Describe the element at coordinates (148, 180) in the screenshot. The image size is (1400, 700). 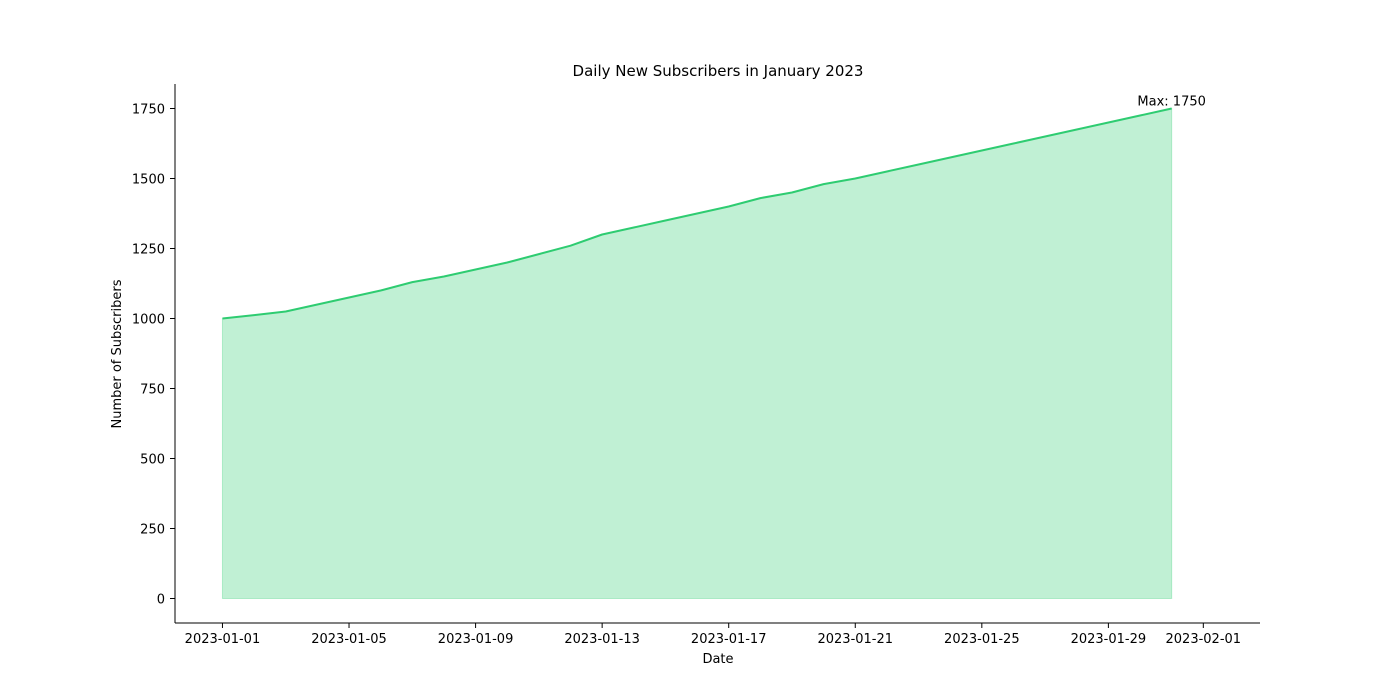
I see `y-tick-label: 1500` at that location.